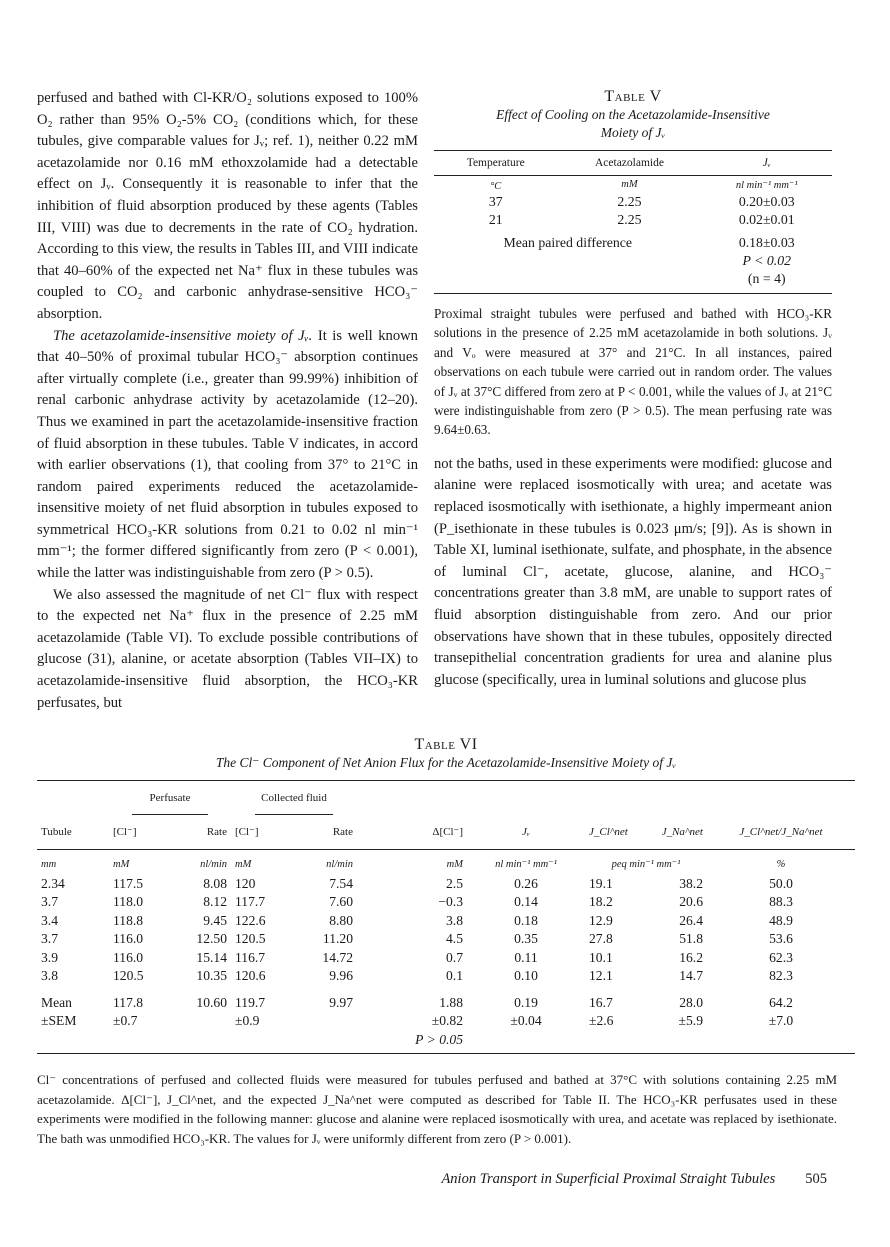 The image size is (890, 1247). Describe the element at coordinates (341, 883) in the screenshot. I see `cell: 7.54` at that location.